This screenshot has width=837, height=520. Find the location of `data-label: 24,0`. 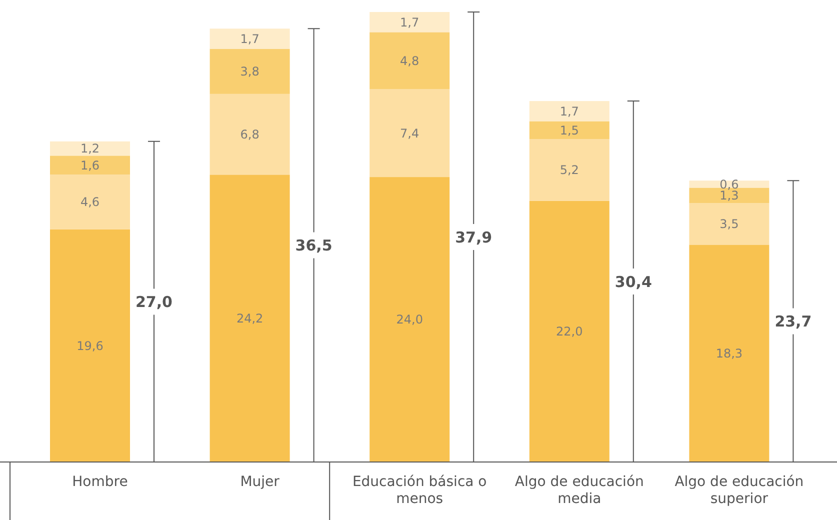

data-label: 24,0 is located at coordinates (409, 319).